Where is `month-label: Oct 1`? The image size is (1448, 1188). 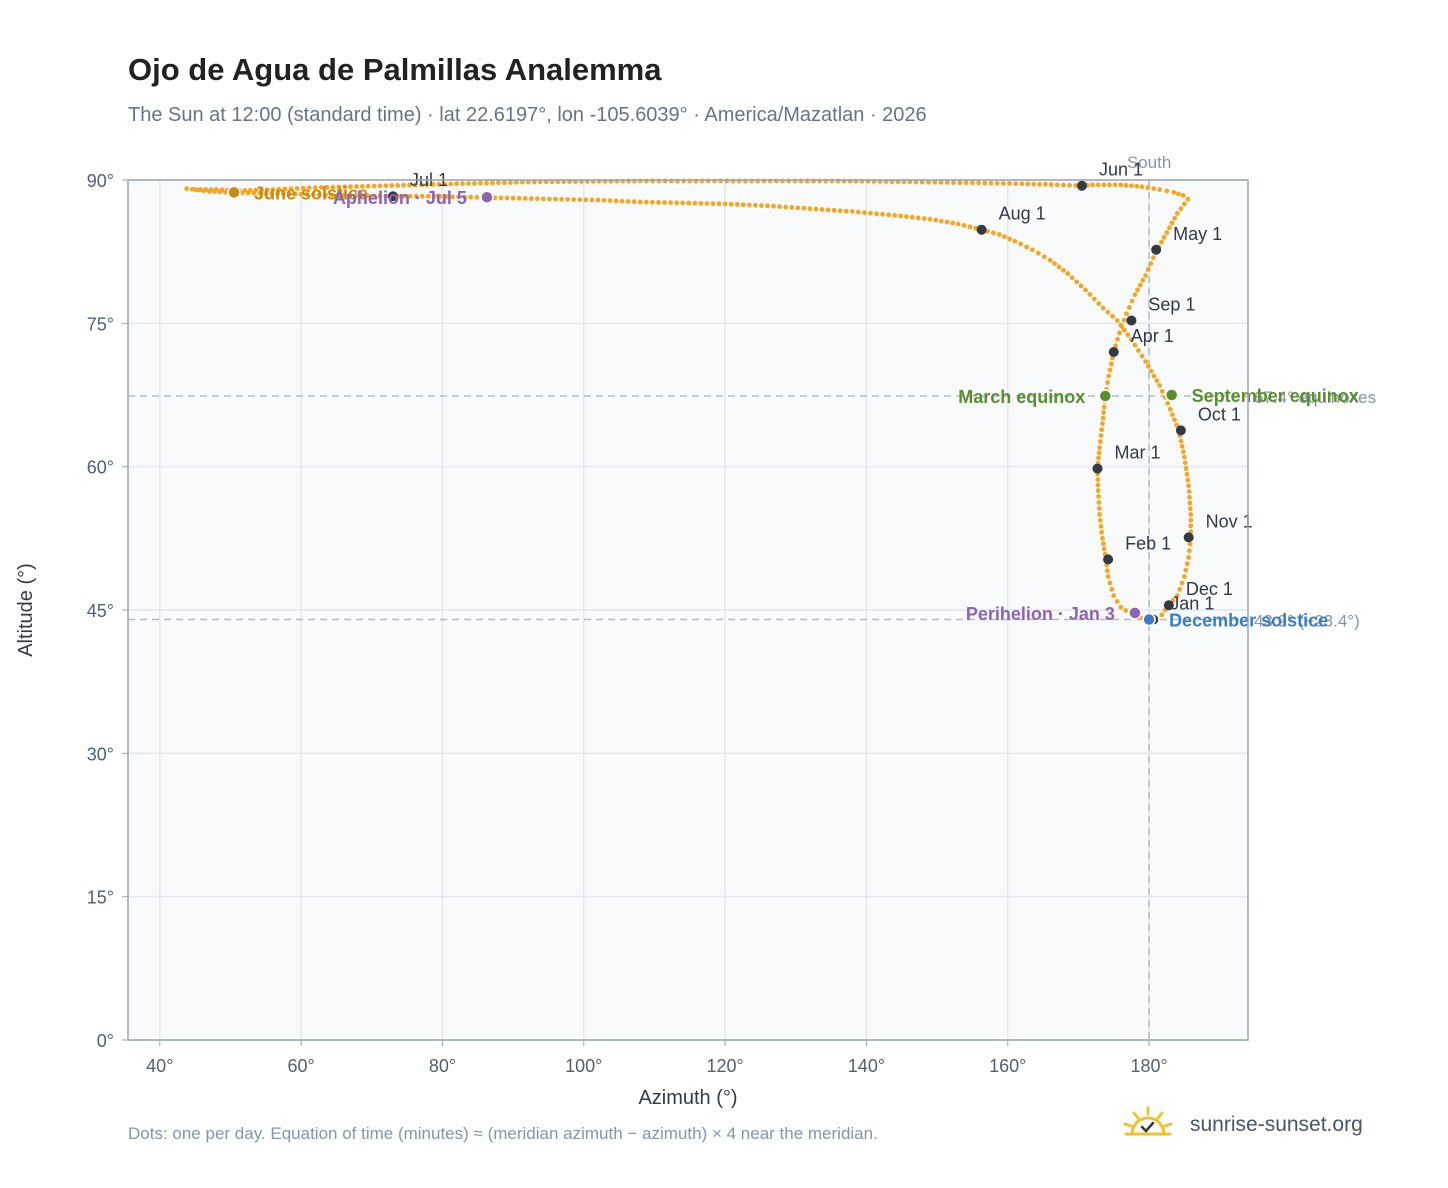 month-label: Oct 1 is located at coordinates (1219, 414).